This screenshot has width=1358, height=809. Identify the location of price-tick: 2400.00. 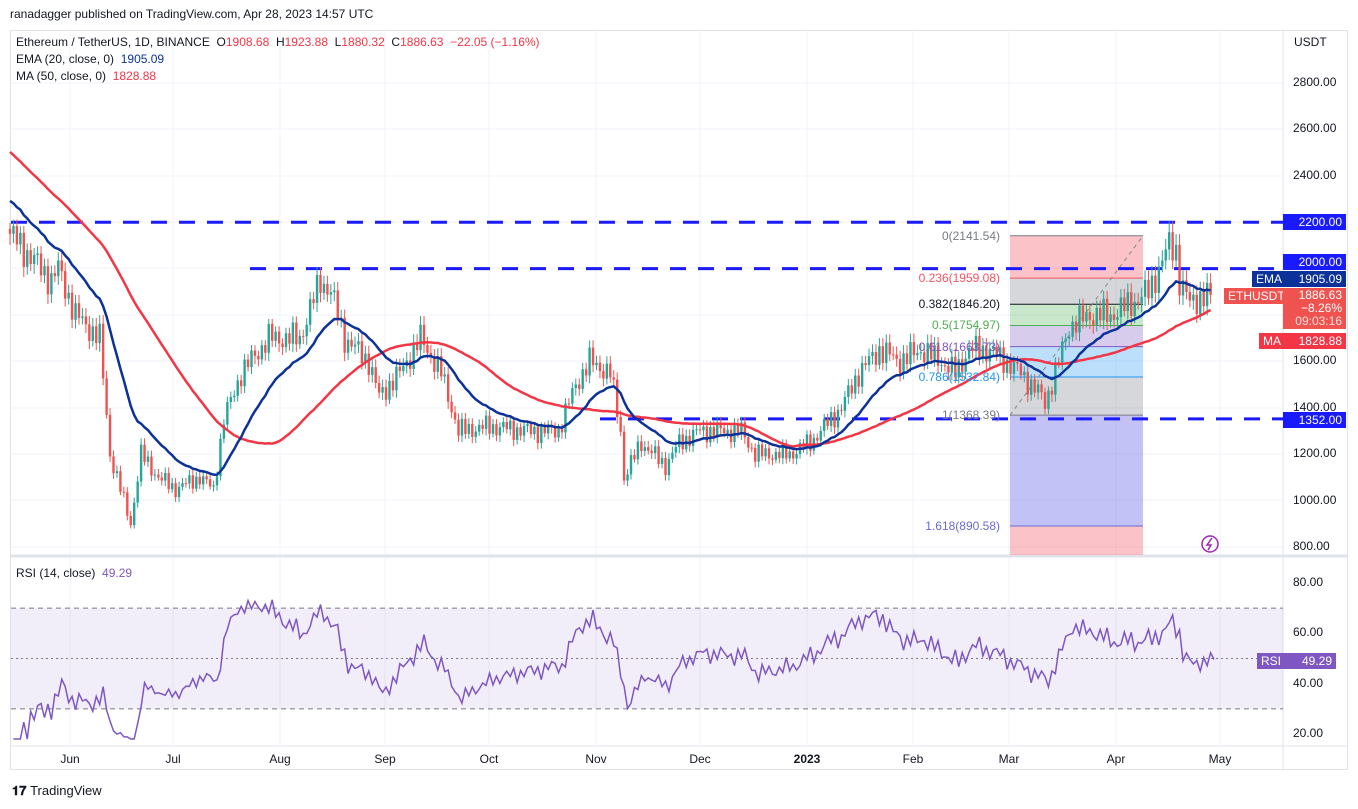
(1315, 174).